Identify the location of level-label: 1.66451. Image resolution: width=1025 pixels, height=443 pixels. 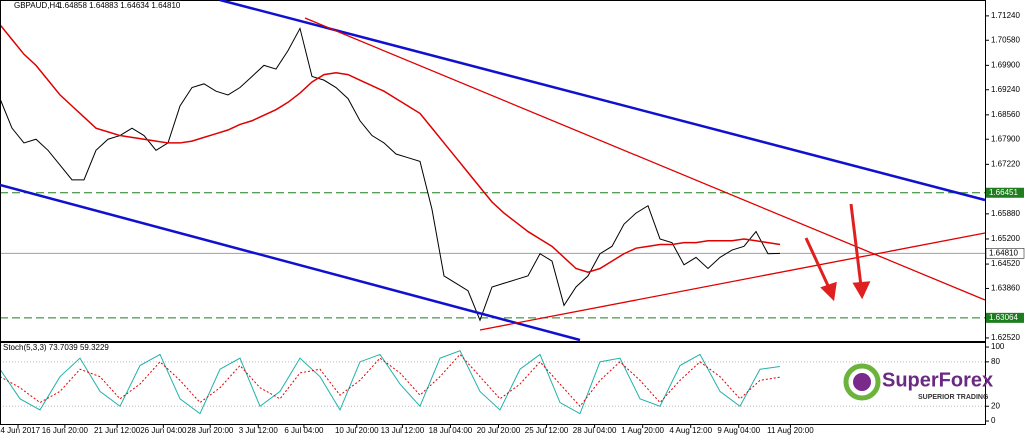
(1003, 192).